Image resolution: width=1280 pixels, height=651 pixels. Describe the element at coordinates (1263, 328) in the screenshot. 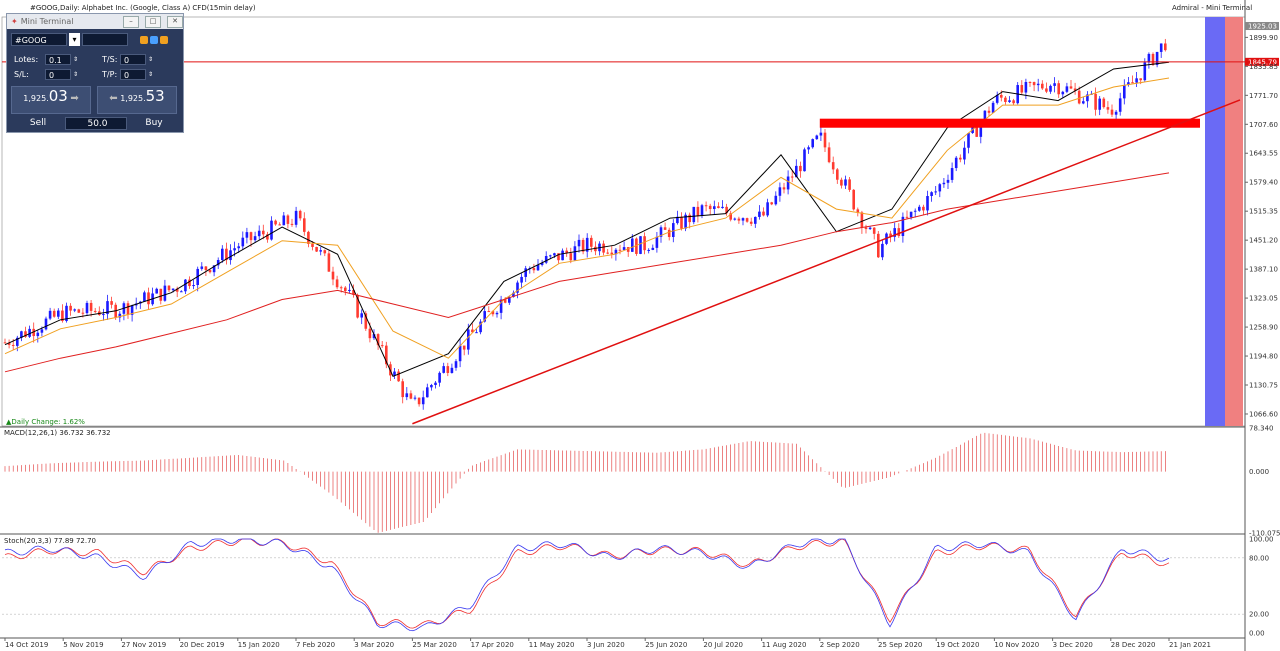

I see `price-tick-label: 1258.90` at that location.